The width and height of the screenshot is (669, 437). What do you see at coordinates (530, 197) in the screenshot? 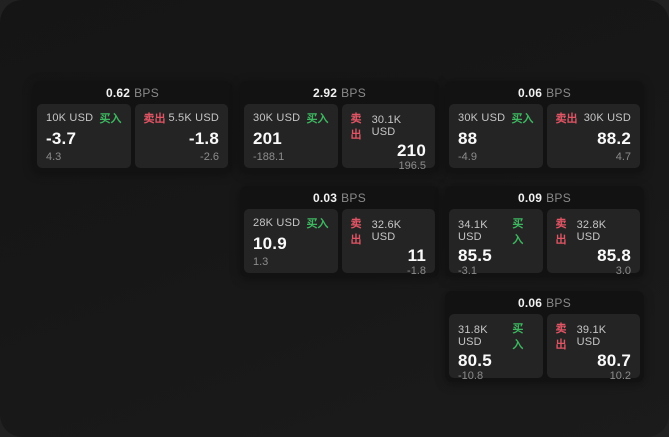
I see `bps-value: 0.09` at bounding box center [530, 197].